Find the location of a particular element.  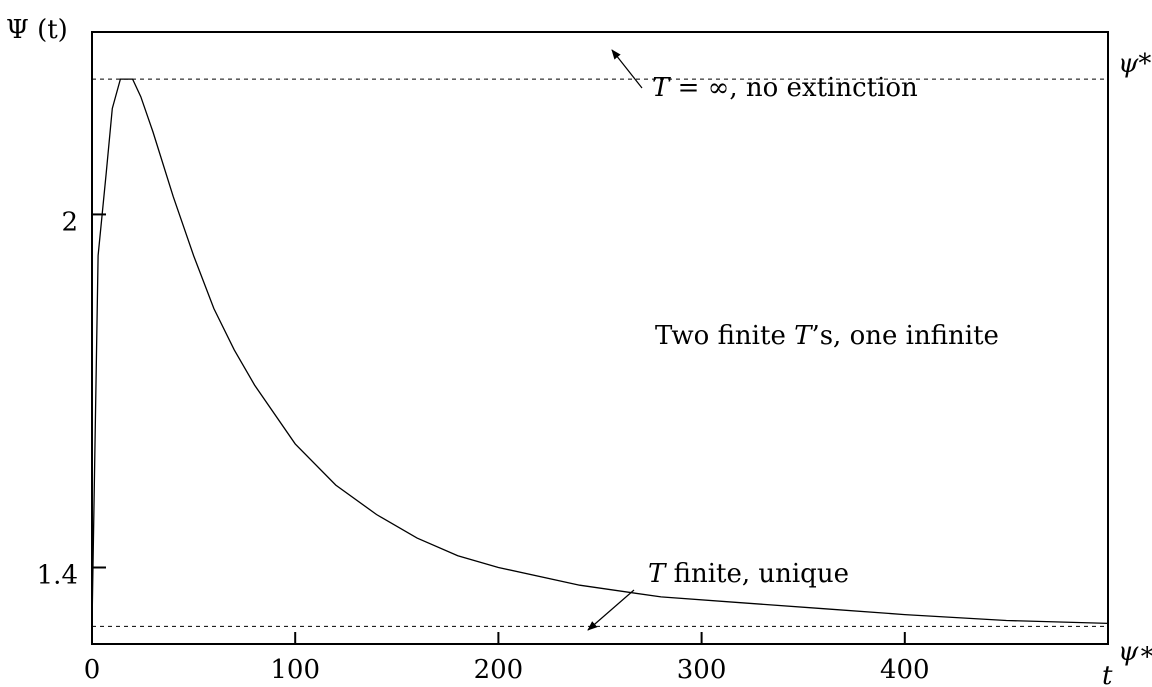

reference-label-psi-lower: ψ∗ is located at coordinates (1135, 652).